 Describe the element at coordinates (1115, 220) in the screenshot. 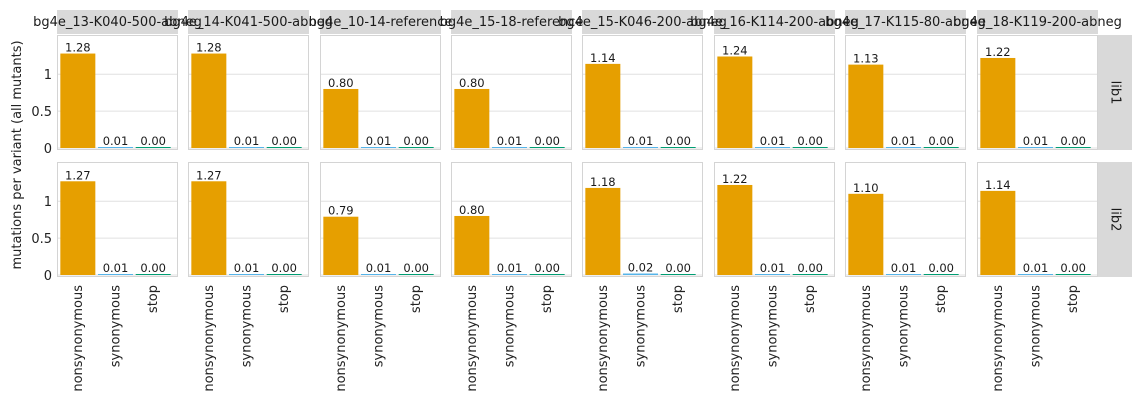

I see `facet-title-row: lib2` at that location.